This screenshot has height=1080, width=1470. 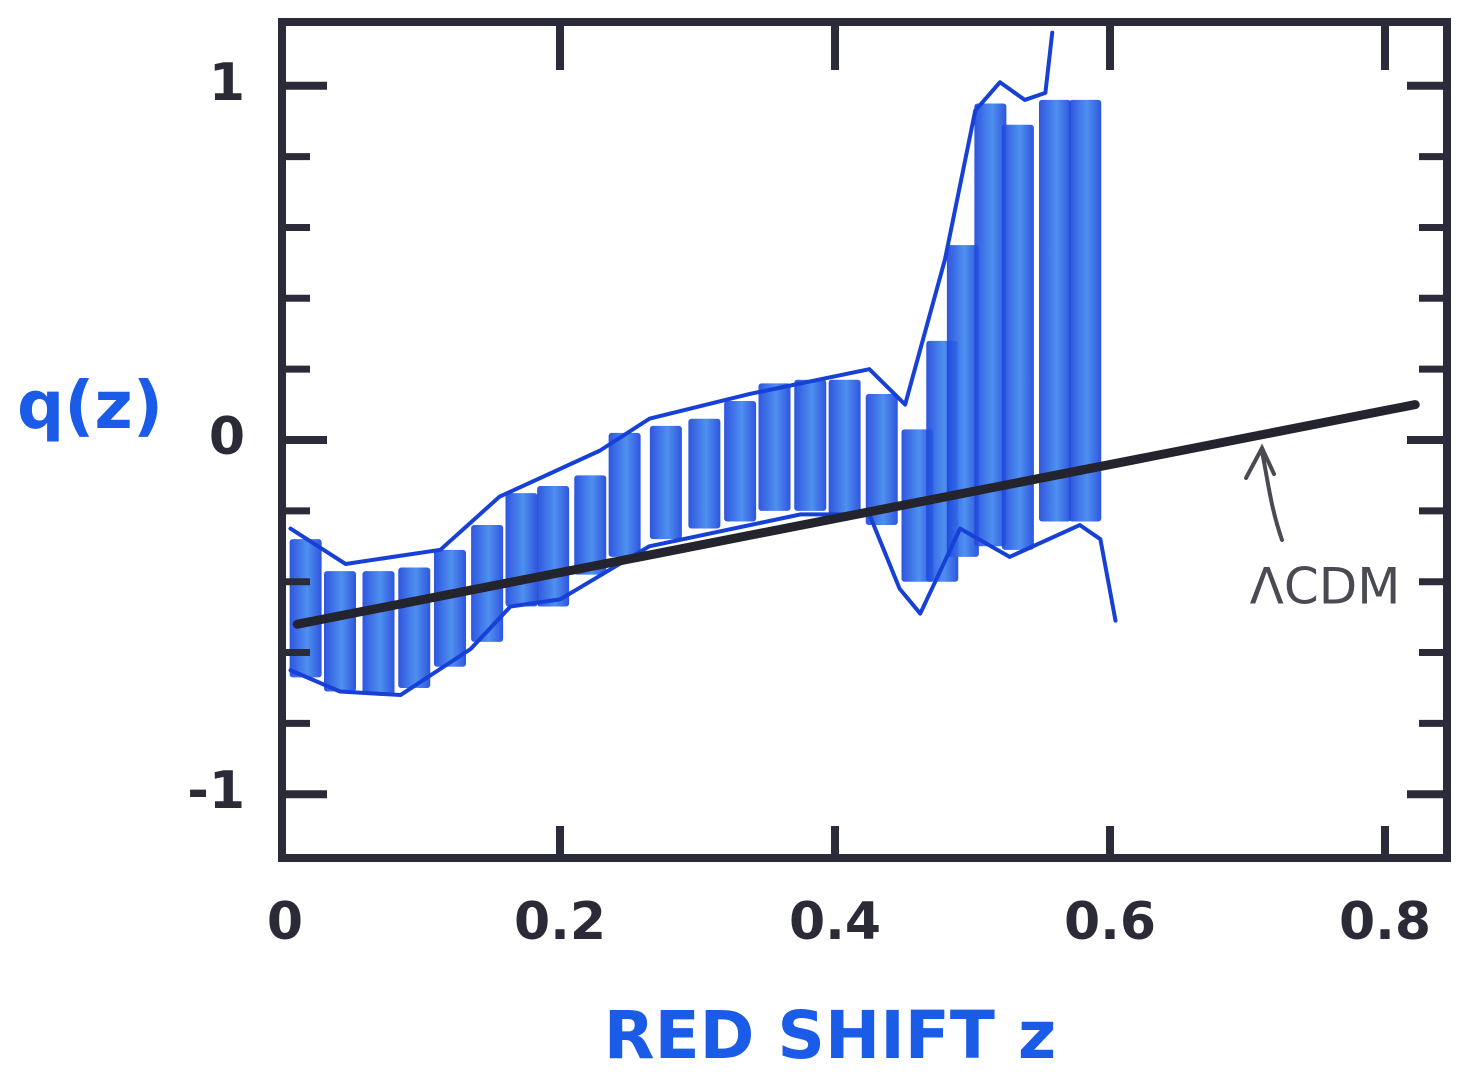 What do you see at coordinates (227, 437) in the screenshot?
I see `y-tick-label: 0` at bounding box center [227, 437].